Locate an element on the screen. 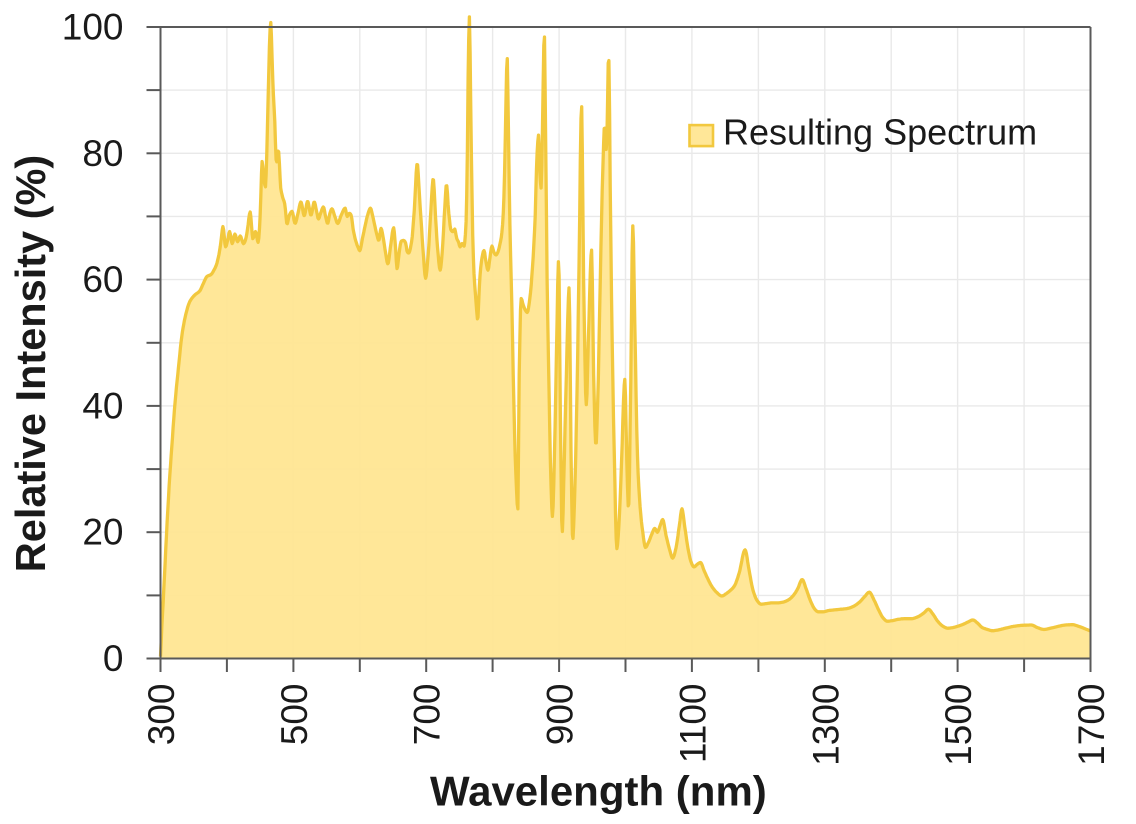  svg-text: 0 is located at coordinates (113, 658).